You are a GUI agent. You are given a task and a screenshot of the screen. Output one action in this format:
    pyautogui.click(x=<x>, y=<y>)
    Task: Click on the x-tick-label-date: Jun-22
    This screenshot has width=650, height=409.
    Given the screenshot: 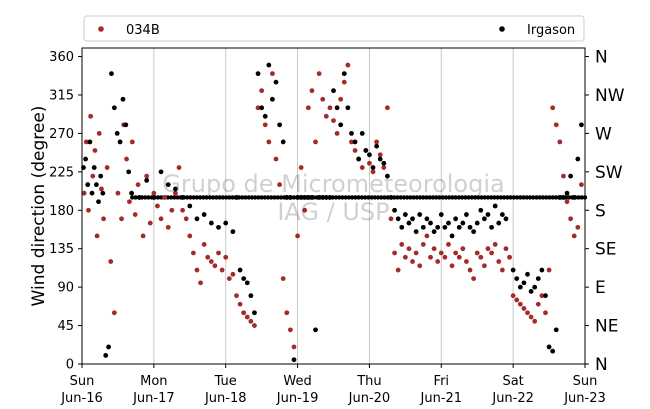 What is the action you would take?
    pyautogui.click(x=512, y=398)
    